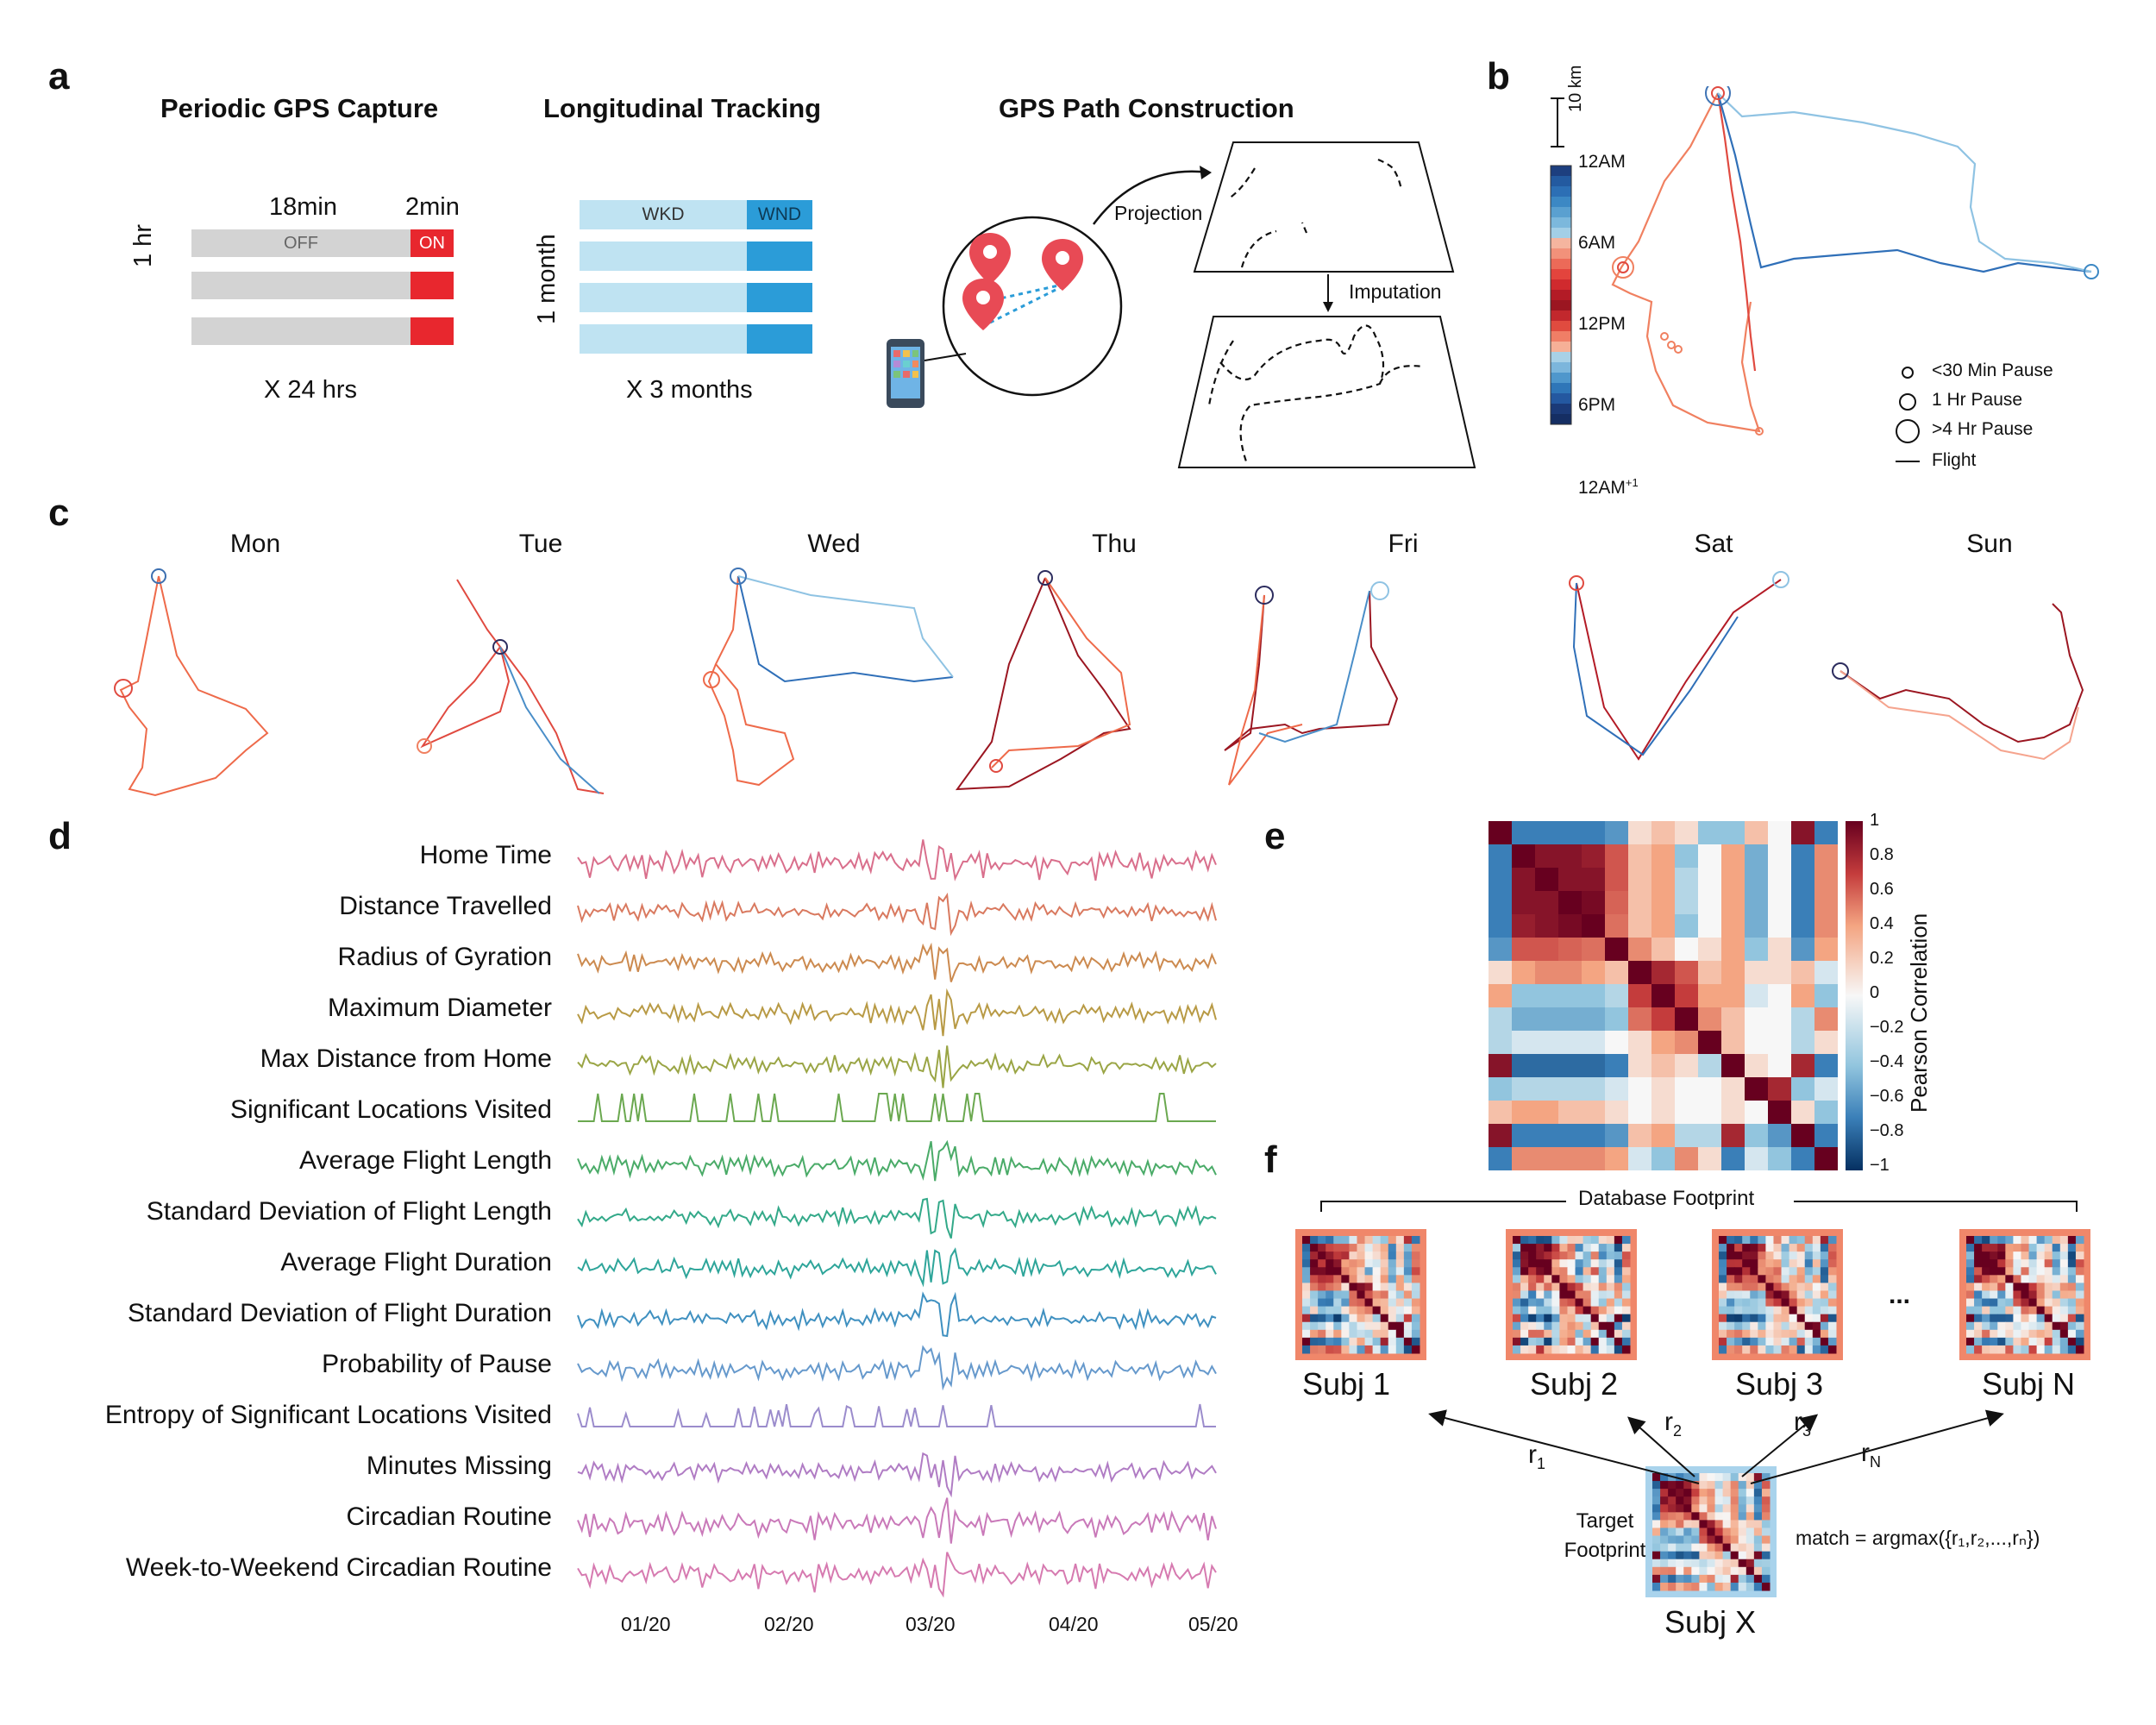 The height and width of the screenshot is (1725, 2156). Describe the element at coordinates (1711, 1531) in the screenshot. I see `footprint-subj-x` at that location.